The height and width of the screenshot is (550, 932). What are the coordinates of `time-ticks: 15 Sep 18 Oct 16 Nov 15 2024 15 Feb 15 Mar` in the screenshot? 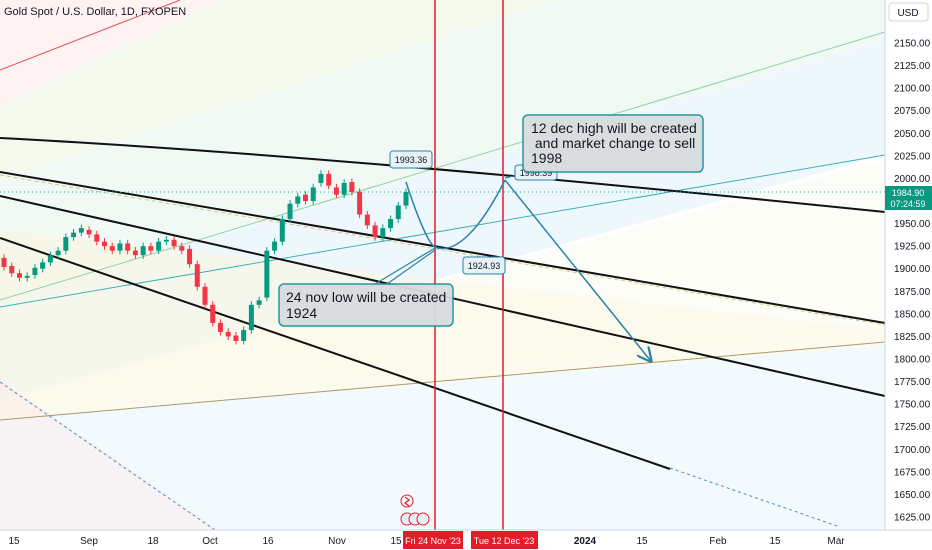 It's located at (426, 541).